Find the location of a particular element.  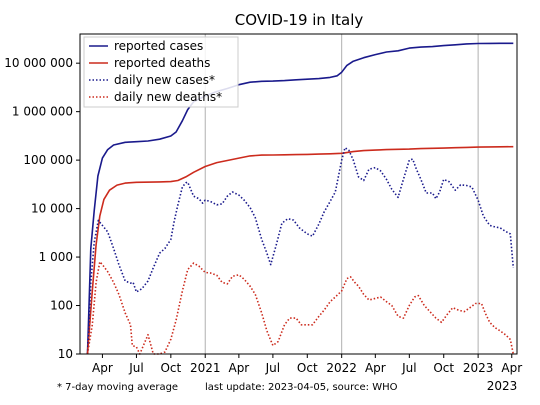

legend-label-reported-cases: reported cases is located at coordinates (158, 46).